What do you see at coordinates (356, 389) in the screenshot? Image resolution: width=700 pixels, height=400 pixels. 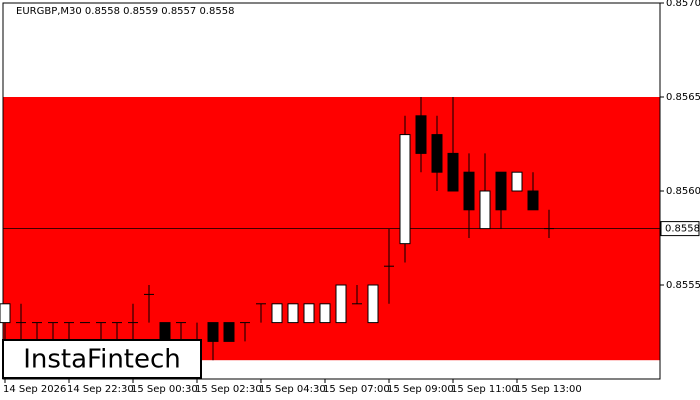 I see `x-tick-label: 15 Sep 07:00` at bounding box center [356, 389].